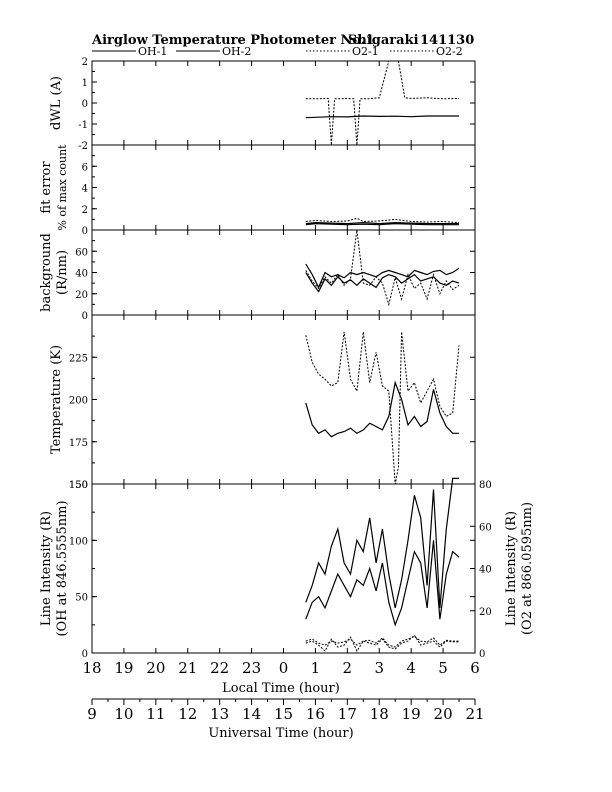  What do you see at coordinates (251, 714) in the screenshot?
I see `ut-tick-label: 14` at bounding box center [251, 714].